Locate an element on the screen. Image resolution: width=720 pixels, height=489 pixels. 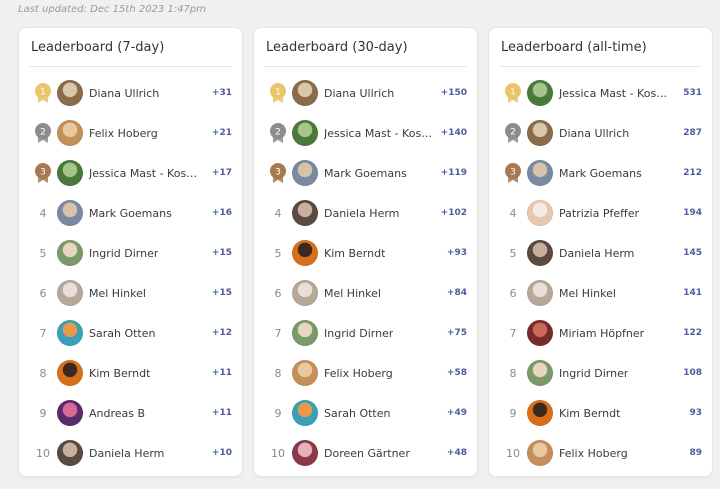
bronze-medal-icon: 3 is located at coordinates (513, 173).